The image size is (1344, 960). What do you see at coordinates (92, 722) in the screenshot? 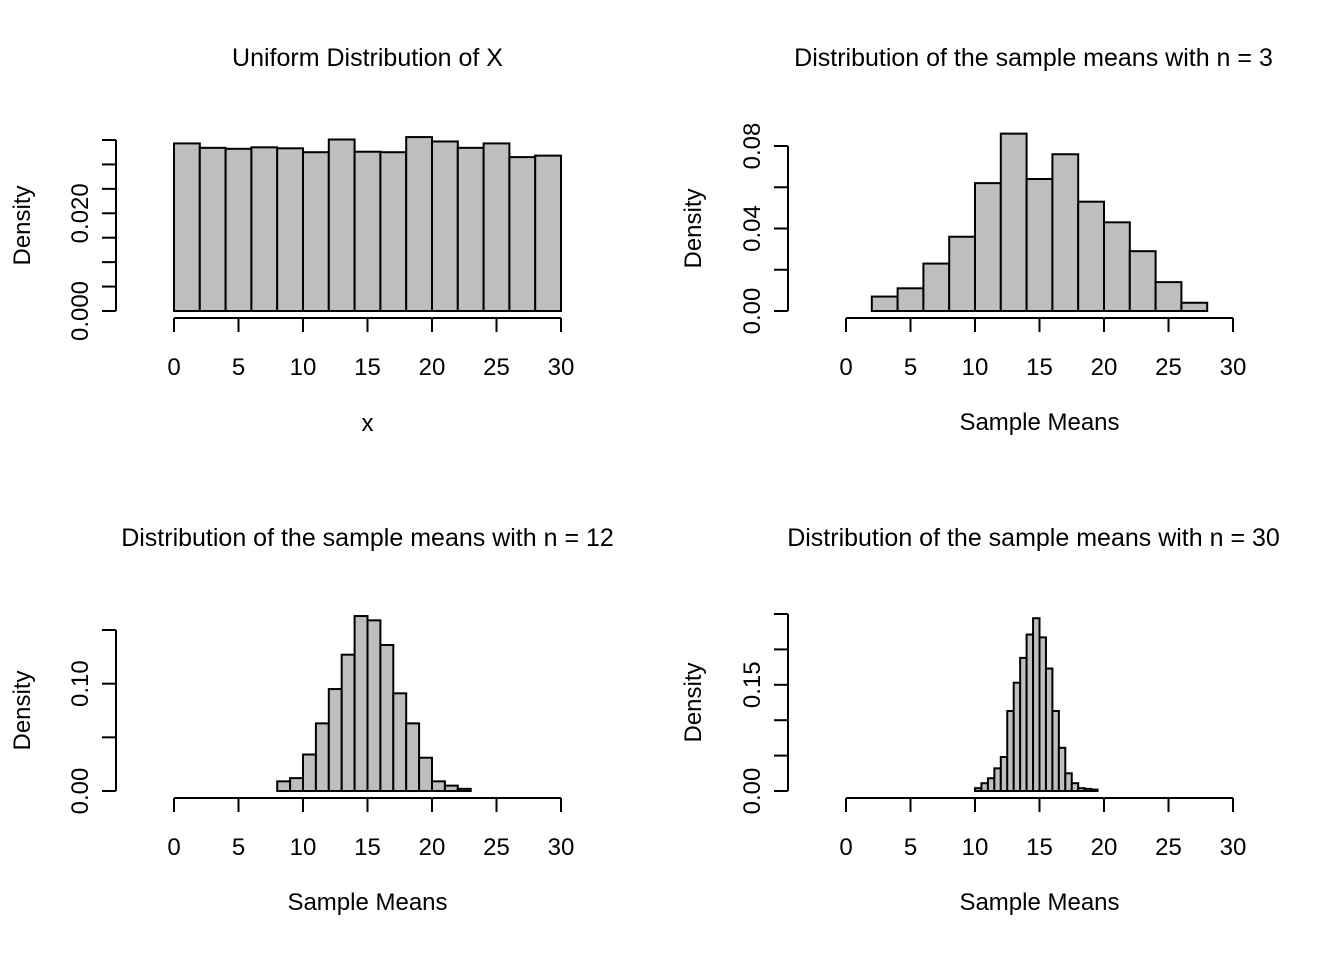
I see `y-axis: 0.00 0.10` at bounding box center [92, 722].